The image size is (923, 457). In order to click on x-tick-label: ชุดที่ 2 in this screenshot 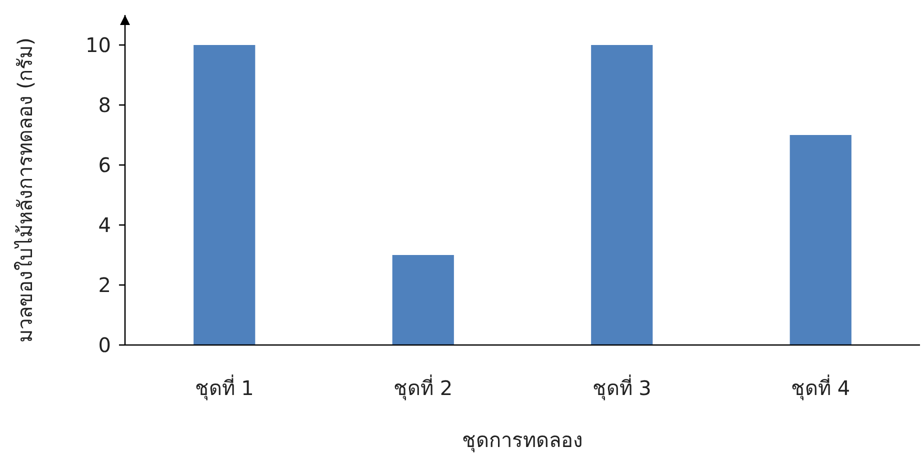, I will do `click(423, 387)`.